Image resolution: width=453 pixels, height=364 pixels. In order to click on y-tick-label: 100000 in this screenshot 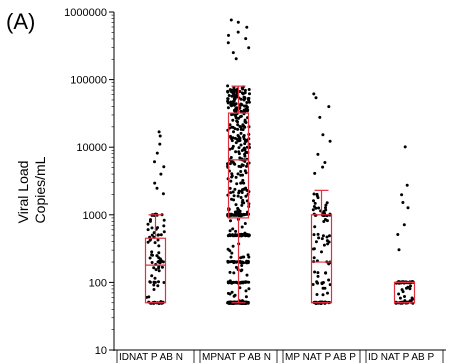, I will do `click(88, 81)`.